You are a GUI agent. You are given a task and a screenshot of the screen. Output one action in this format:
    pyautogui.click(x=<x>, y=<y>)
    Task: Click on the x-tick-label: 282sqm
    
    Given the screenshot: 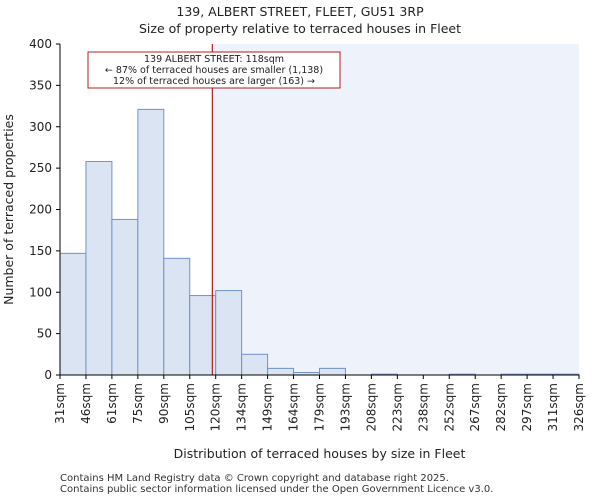 What is the action you would take?
    pyautogui.click(x=501, y=407)
    